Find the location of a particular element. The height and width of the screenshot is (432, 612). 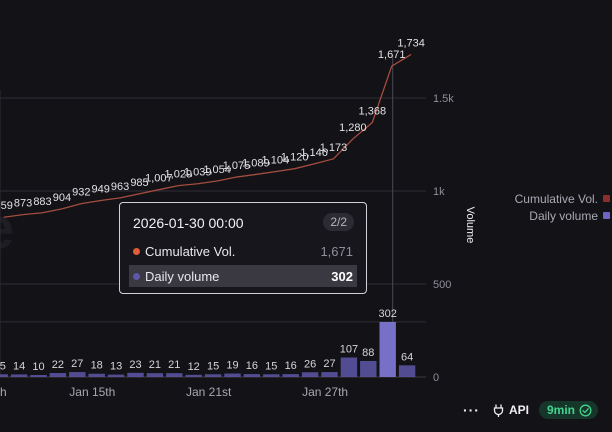

tooltip-date: 2026-01-30 00:00 is located at coordinates (188, 223).